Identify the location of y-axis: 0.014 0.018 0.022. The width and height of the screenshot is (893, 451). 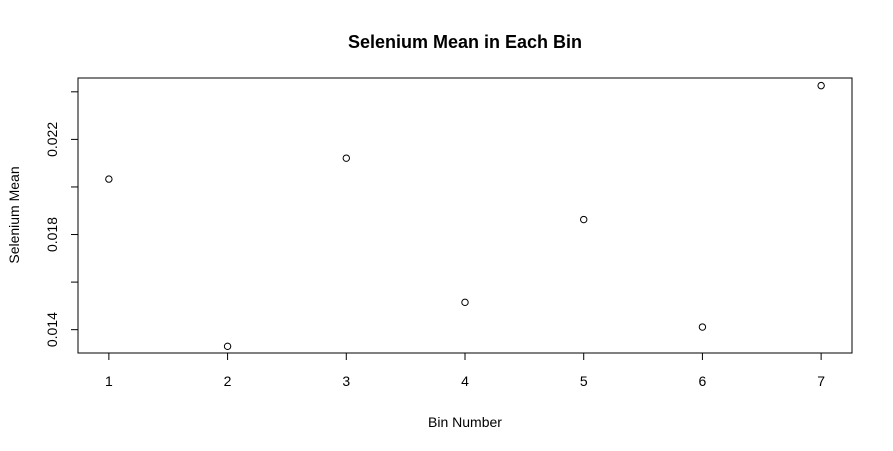
(61, 219).